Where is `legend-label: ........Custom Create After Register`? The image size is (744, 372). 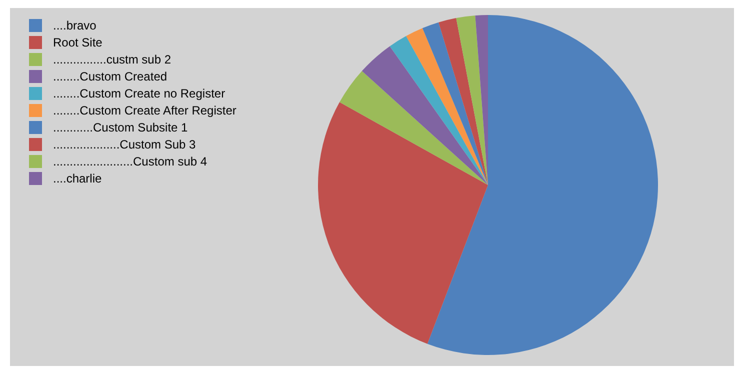
legend-label: ........Custom Create After Register is located at coordinates (144, 111).